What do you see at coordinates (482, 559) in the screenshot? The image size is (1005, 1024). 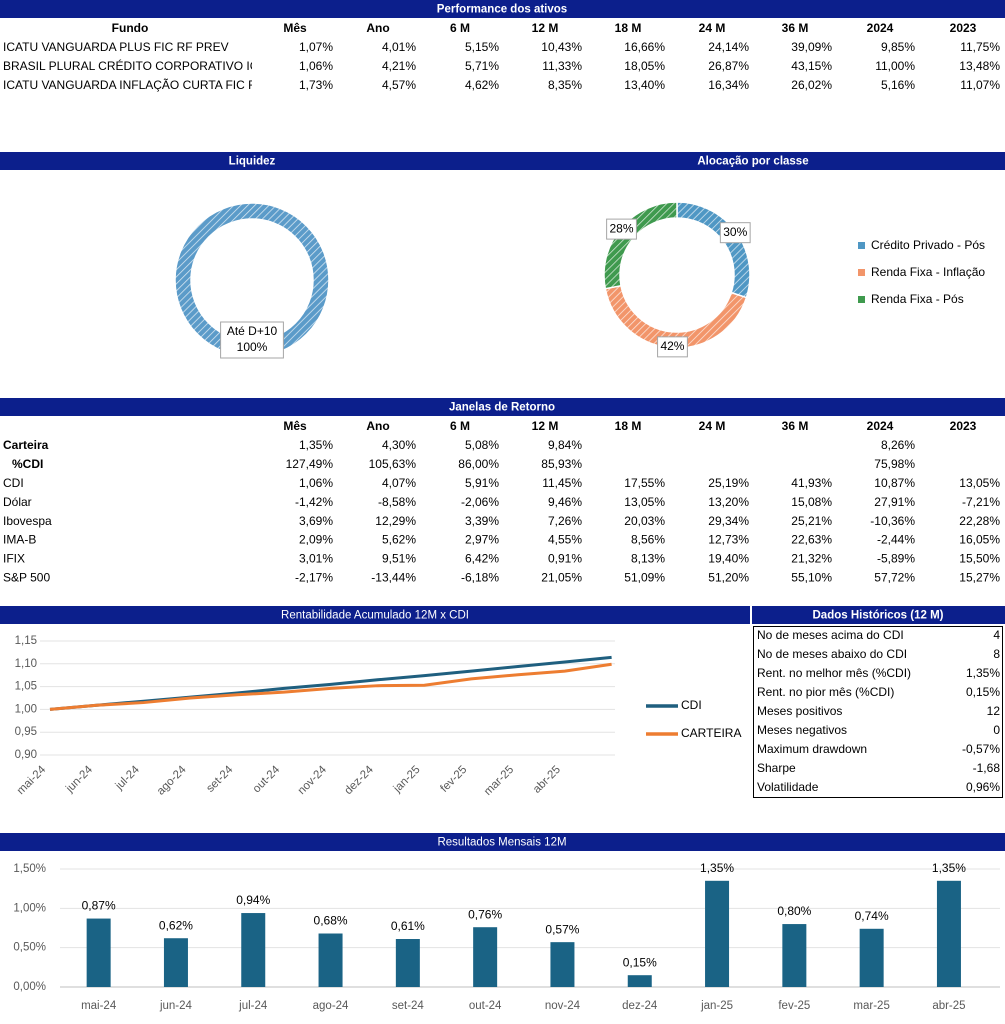 I see `cell: 6,42%` at bounding box center [482, 559].